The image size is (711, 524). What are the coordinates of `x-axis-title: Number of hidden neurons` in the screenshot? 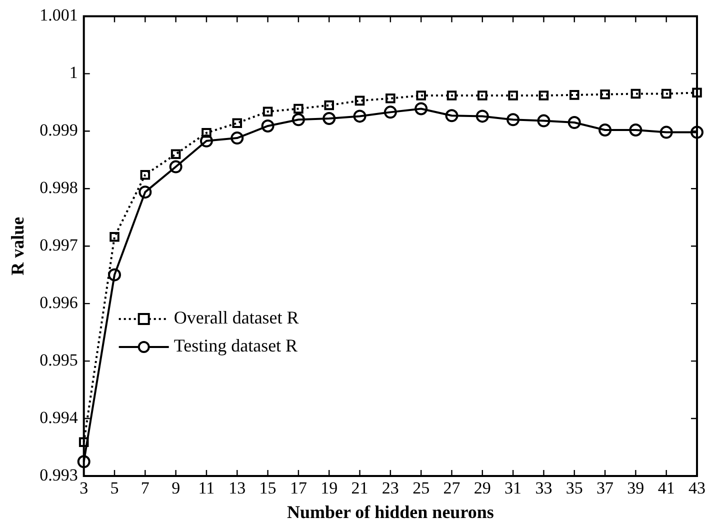 It's located at (390, 512).